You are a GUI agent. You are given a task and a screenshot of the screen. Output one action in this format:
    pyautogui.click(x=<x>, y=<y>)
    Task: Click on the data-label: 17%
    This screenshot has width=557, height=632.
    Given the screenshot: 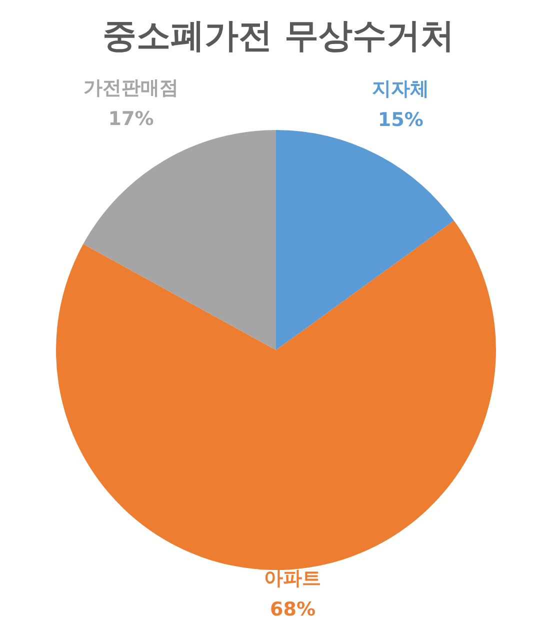 What is the action you would take?
    pyautogui.click(x=131, y=119)
    